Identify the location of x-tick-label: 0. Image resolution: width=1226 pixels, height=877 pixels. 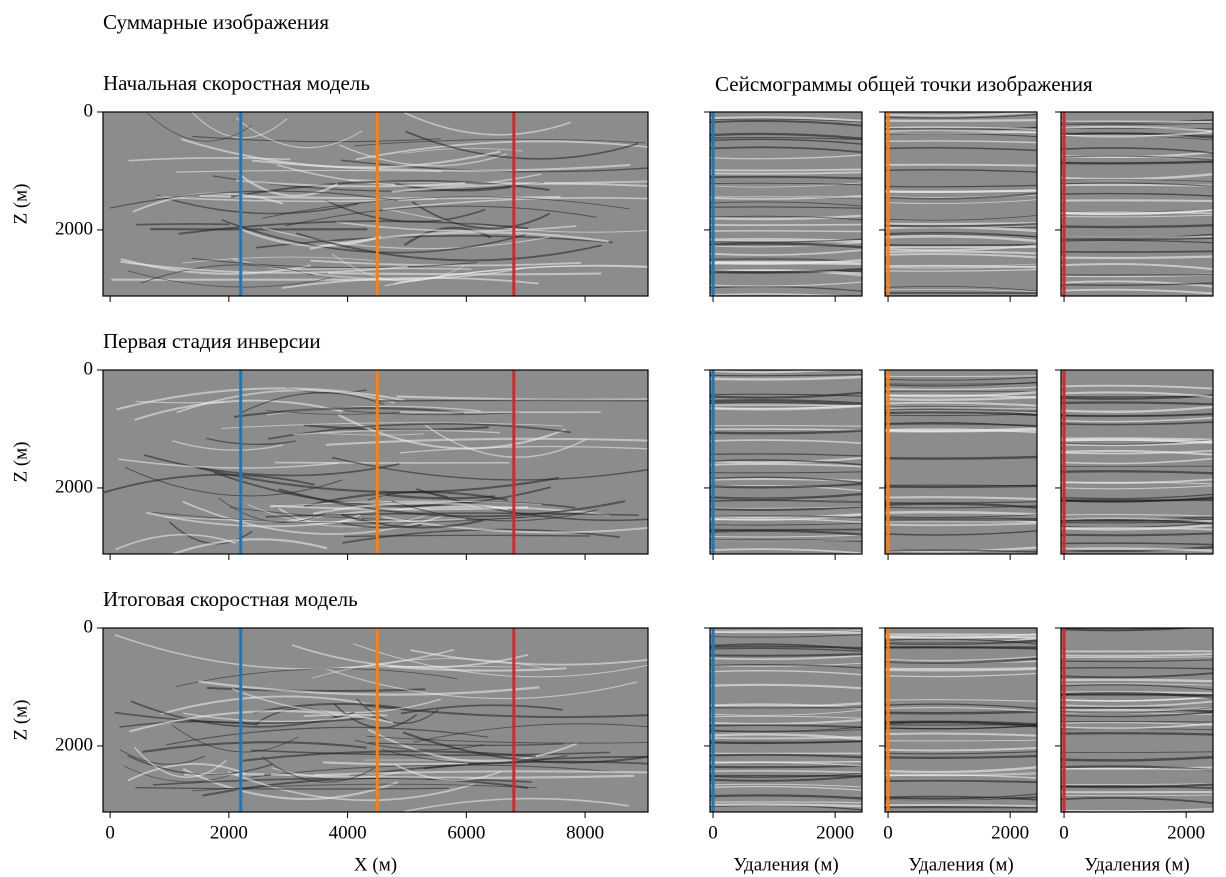
(713, 832).